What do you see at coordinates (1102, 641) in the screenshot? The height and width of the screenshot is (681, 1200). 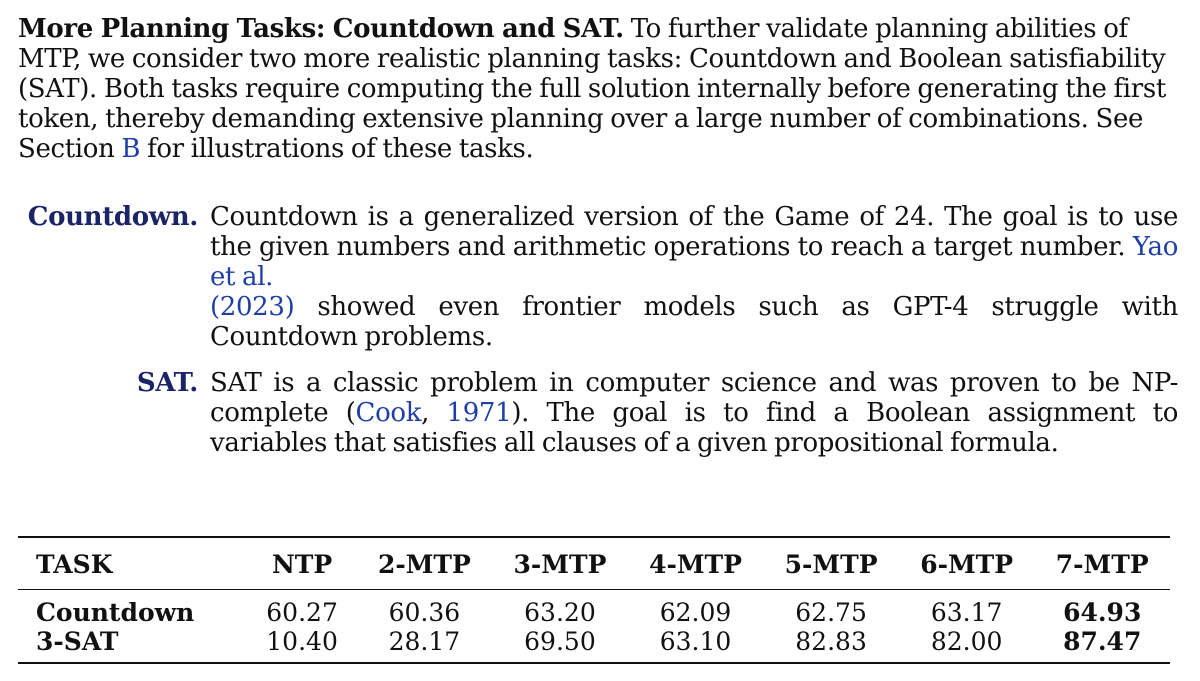 I see `table-cell-best: 87.47` at bounding box center [1102, 641].